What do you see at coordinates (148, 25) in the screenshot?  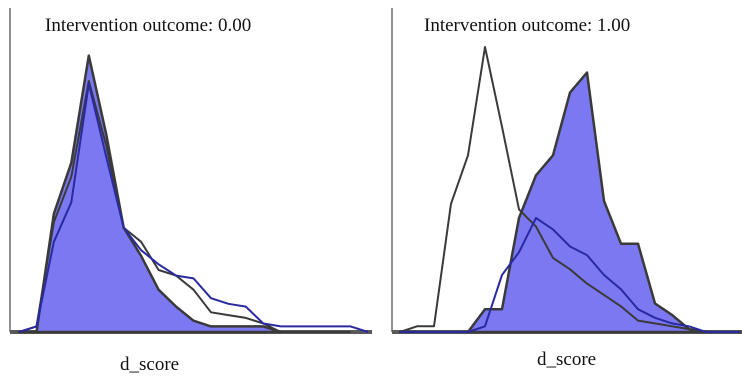 I see `panel-title: Intervention outcome: 0.00` at bounding box center [148, 25].